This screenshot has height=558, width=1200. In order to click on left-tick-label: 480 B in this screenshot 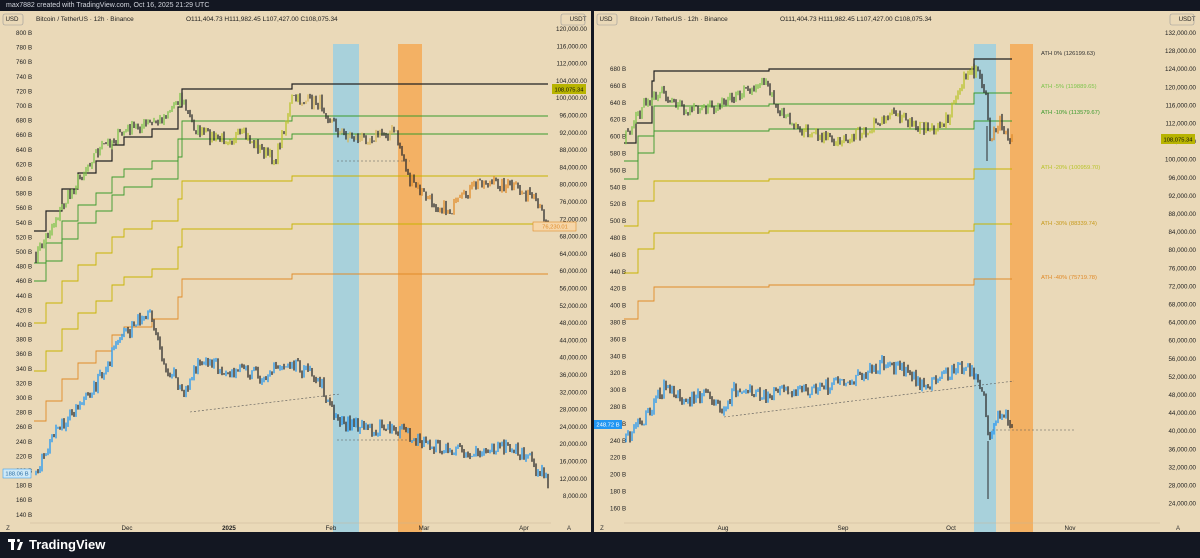, I will do `click(24, 267)`.